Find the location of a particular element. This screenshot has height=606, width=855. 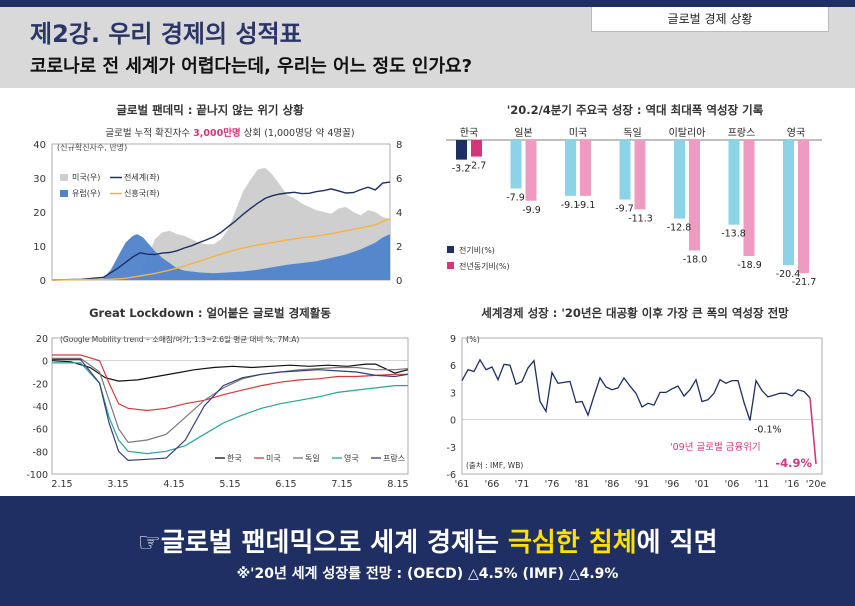

chart3-xtick: 8.15 is located at coordinates (397, 484).